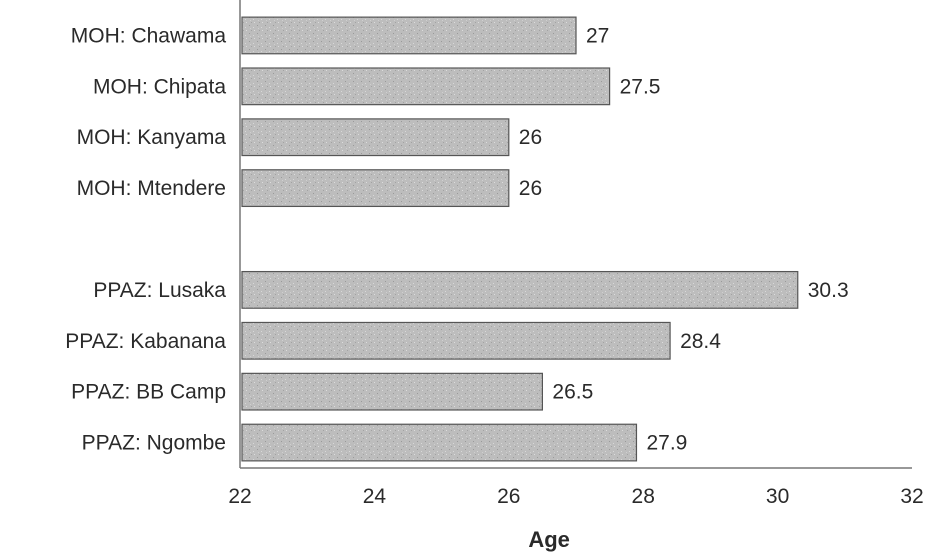  I want to click on value-label: 28.4, so click(700, 341).